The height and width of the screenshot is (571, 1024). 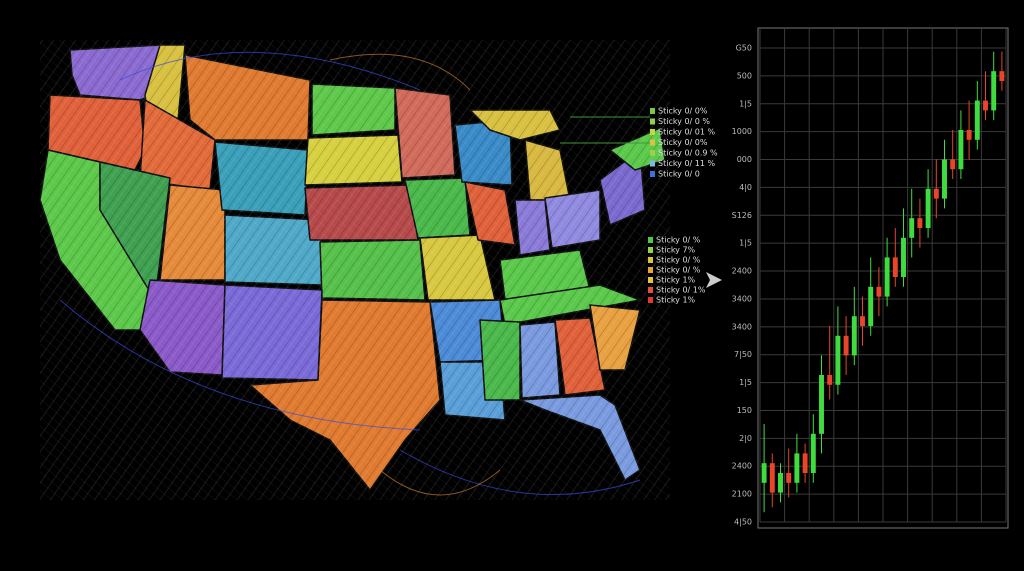 What do you see at coordinates (605, 130) in the screenshot?
I see `legend-leaders` at bounding box center [605, 130].